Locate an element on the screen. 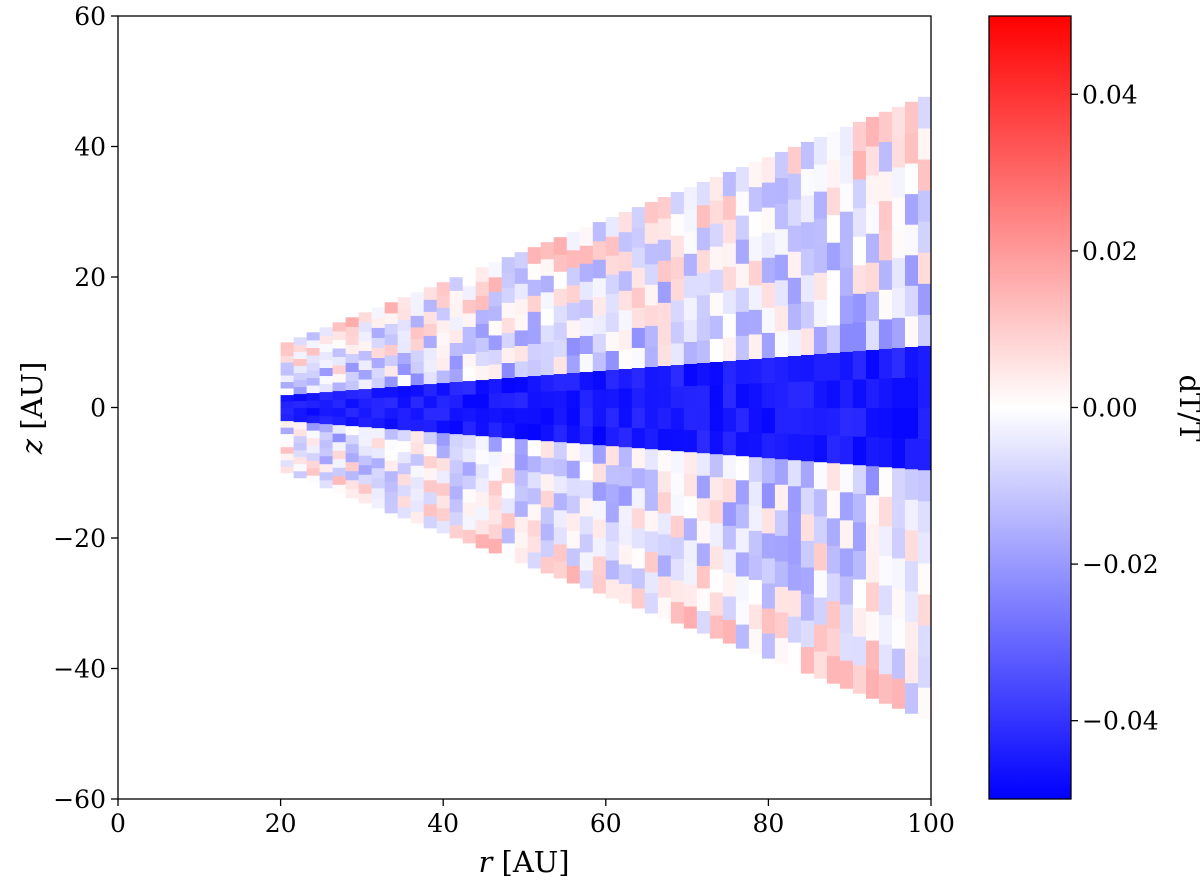 This screenshot has width=1200, height=884. y-axis-label: z [AU] is located at coordinates (32, 409).